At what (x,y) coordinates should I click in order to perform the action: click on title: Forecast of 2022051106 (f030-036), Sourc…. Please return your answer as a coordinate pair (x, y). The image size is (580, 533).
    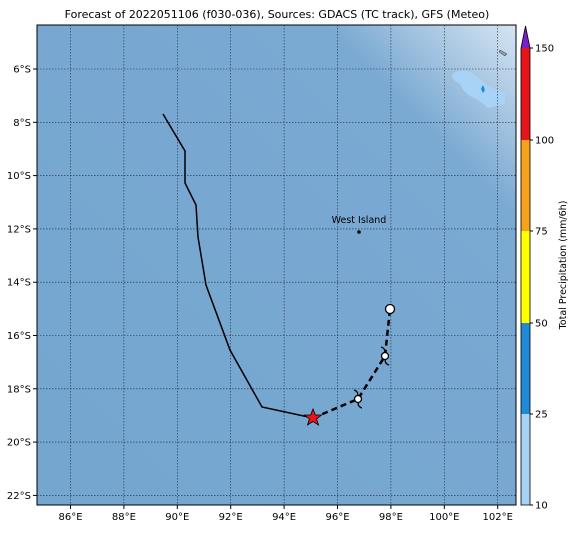
    Looking at the image, I should click on (277, 14).